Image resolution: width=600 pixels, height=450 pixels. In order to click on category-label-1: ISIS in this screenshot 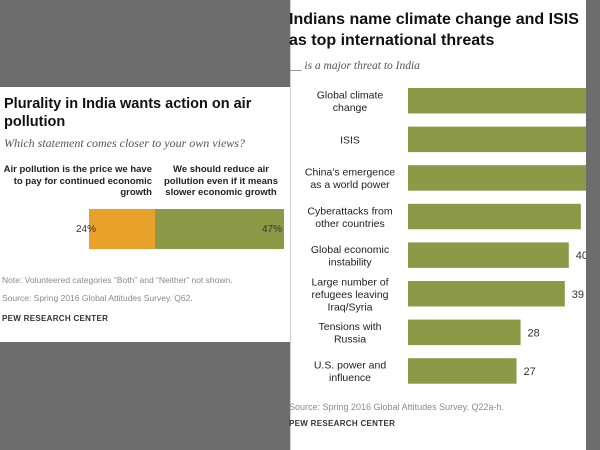, I will do `click(350, 140)`.